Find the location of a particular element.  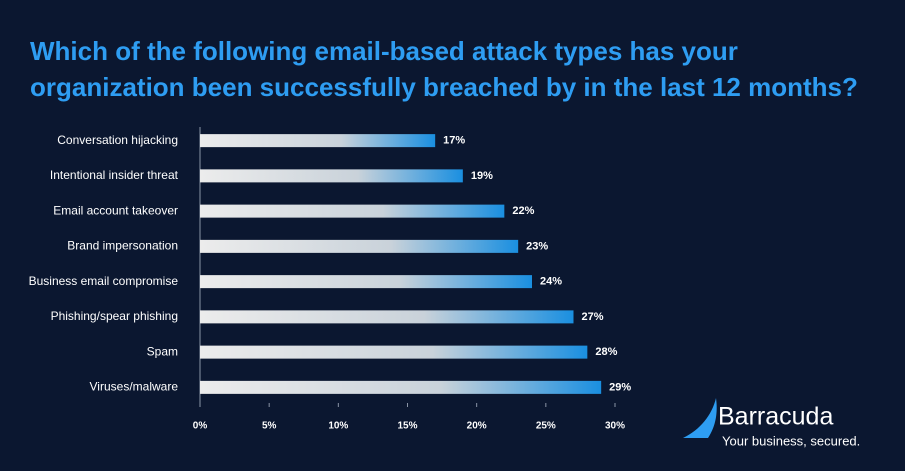

logo-tagline: Your business, secured. is located at coordinates (791, 440).